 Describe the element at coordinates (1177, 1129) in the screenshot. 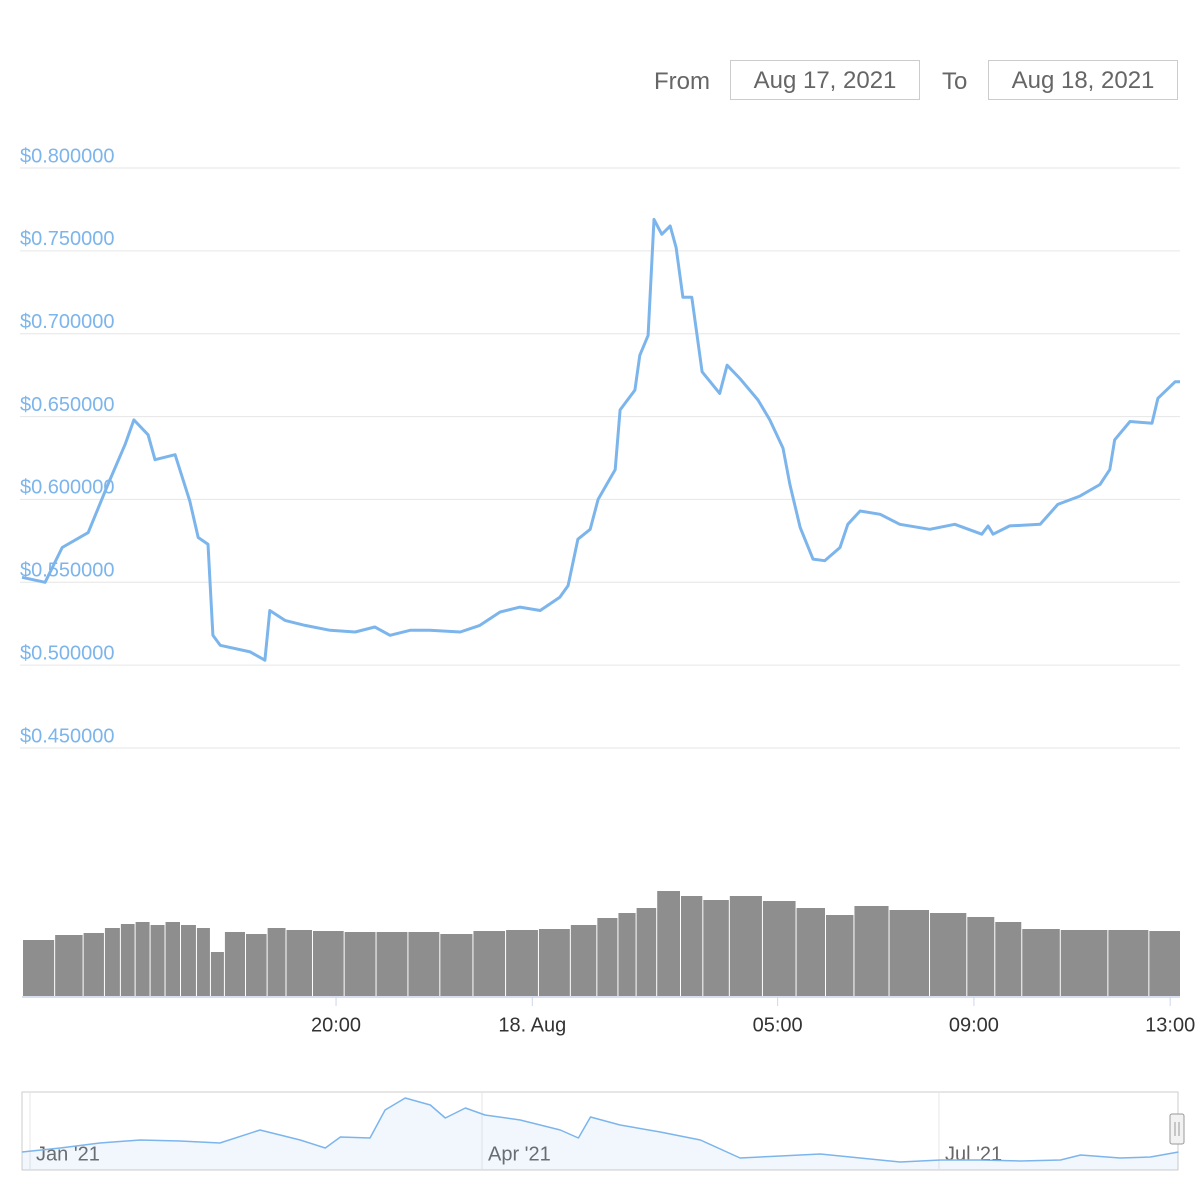

I see `navigator-handle` at that location.